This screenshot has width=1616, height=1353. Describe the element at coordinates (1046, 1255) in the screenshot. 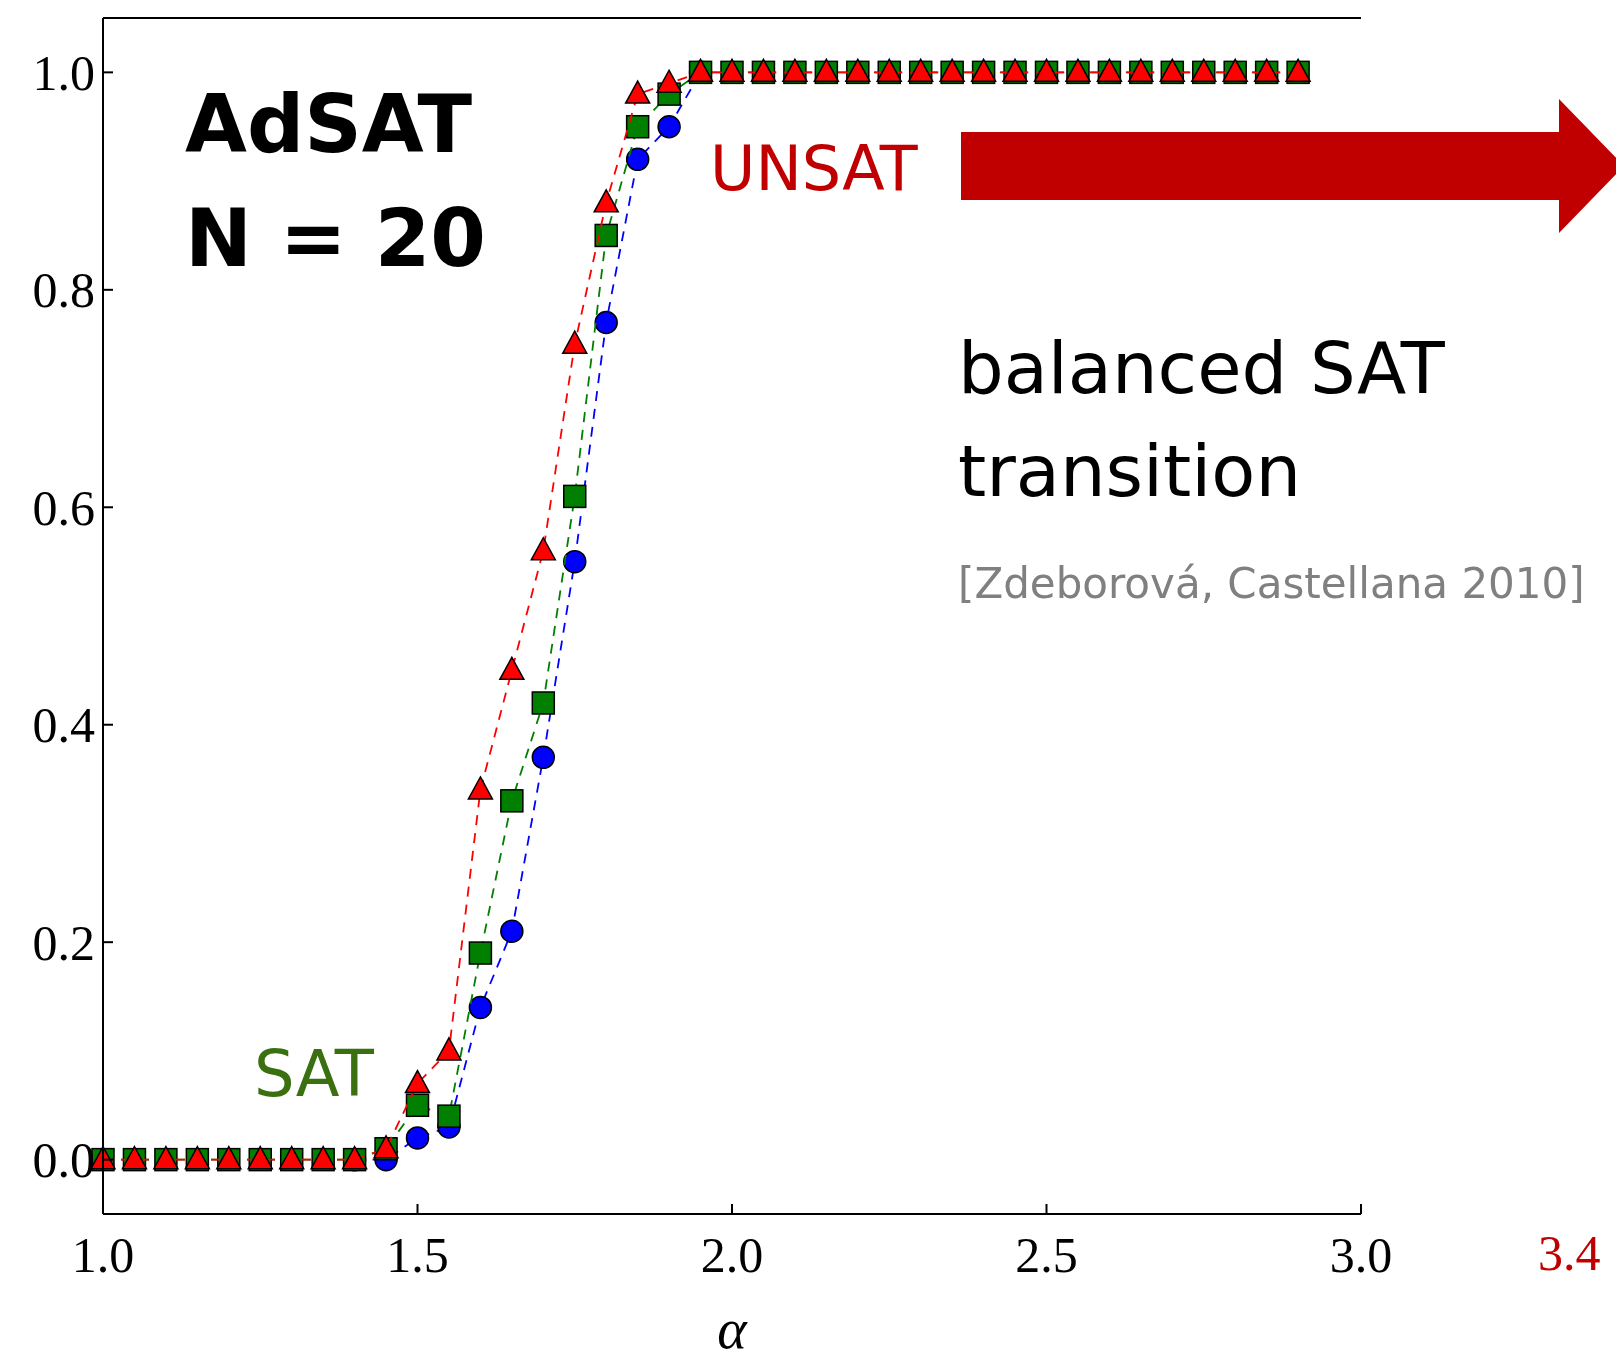

I see `x-tick-label: 2.5` at that location.